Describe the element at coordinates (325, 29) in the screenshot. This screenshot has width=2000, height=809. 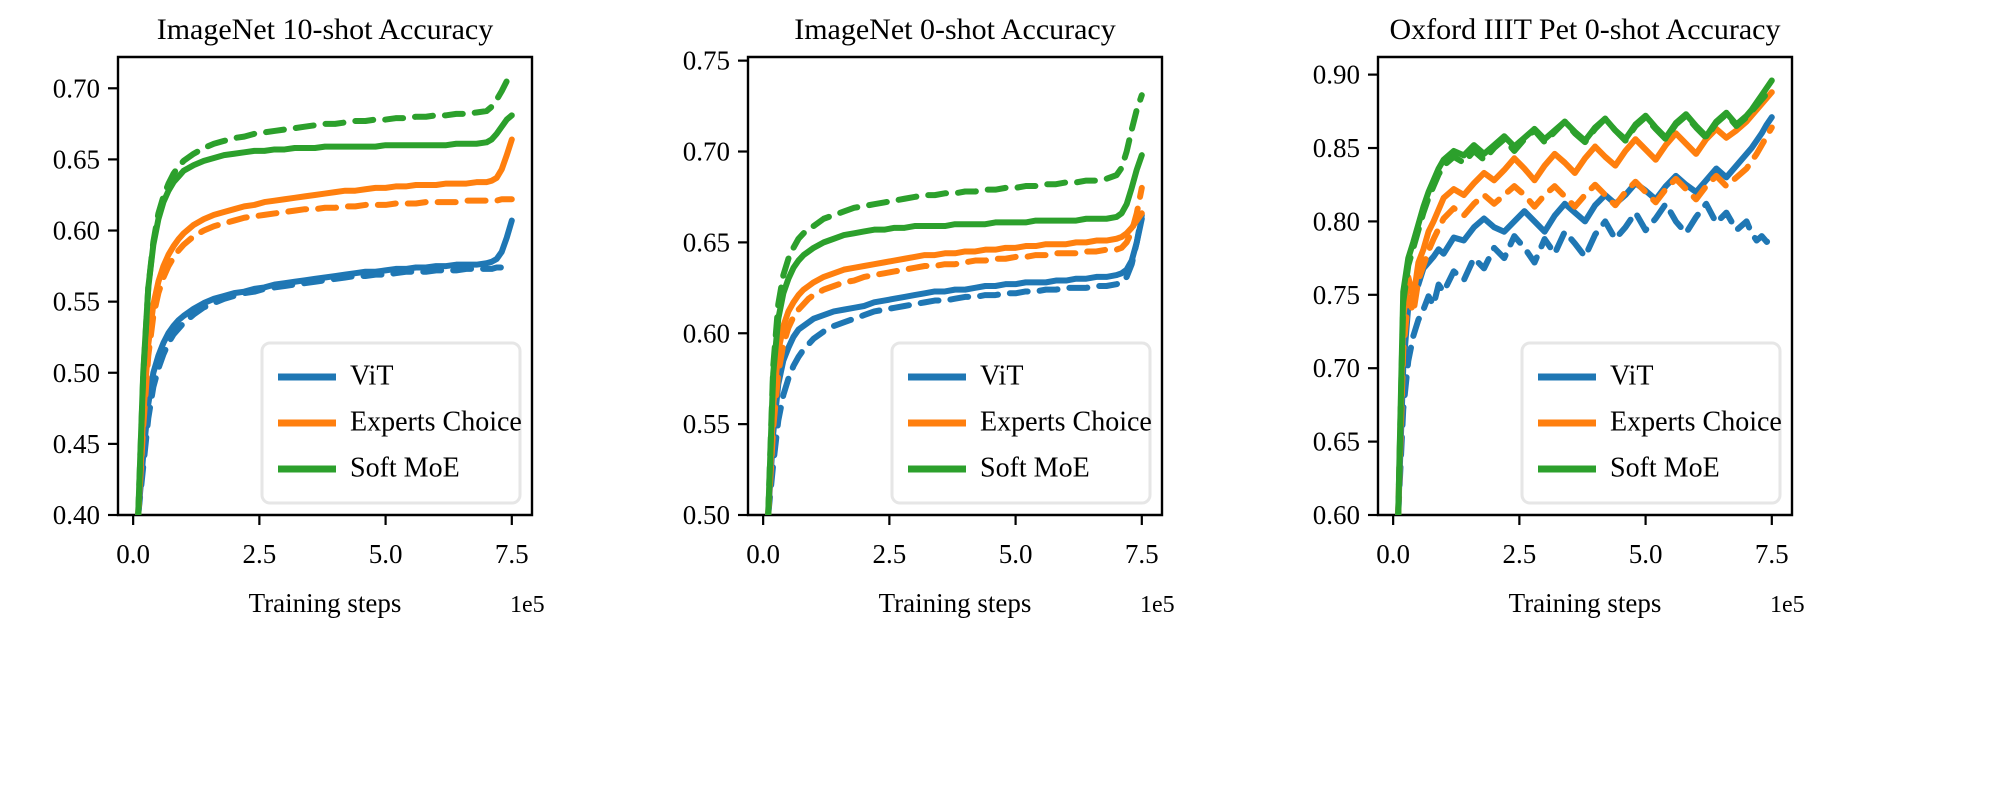
I see `chart-title: ImageNet 10-shot Accuracy` at that location.